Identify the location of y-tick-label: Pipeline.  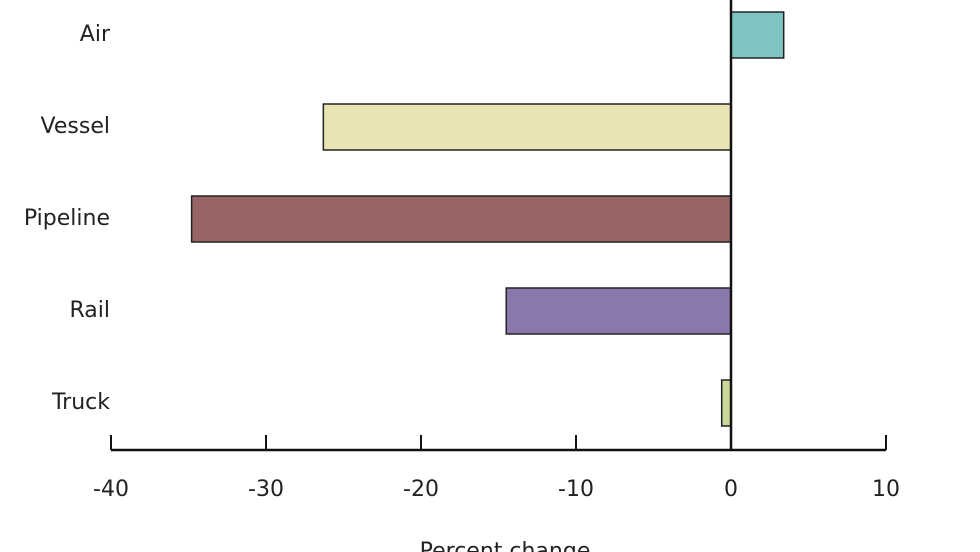
(67, 218).